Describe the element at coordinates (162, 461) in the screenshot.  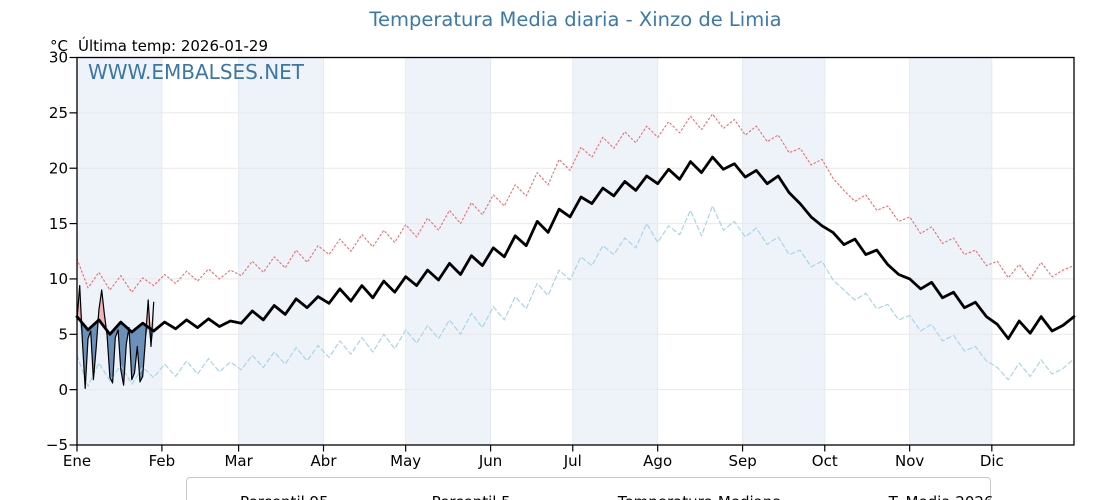
I see `svg-text: Feb` at that location.